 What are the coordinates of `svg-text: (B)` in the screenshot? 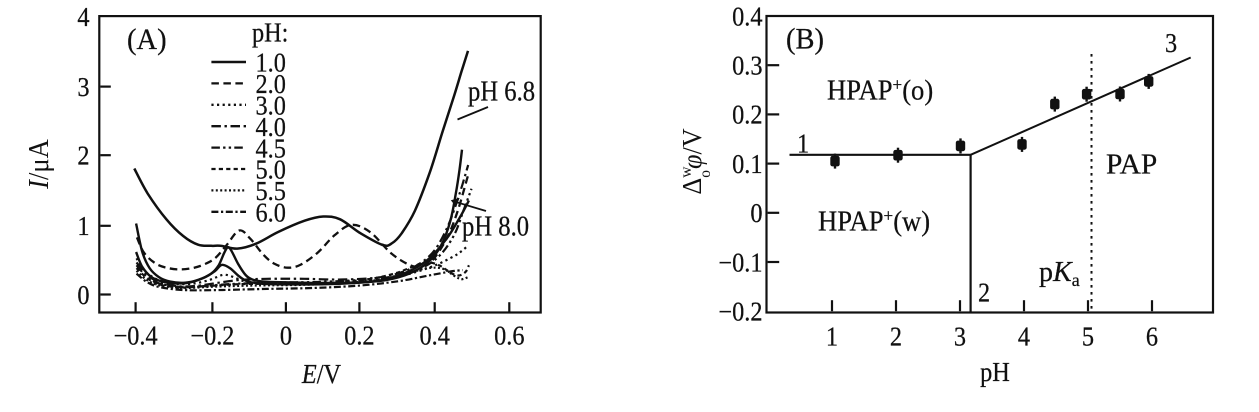 It's located at (805, 39).